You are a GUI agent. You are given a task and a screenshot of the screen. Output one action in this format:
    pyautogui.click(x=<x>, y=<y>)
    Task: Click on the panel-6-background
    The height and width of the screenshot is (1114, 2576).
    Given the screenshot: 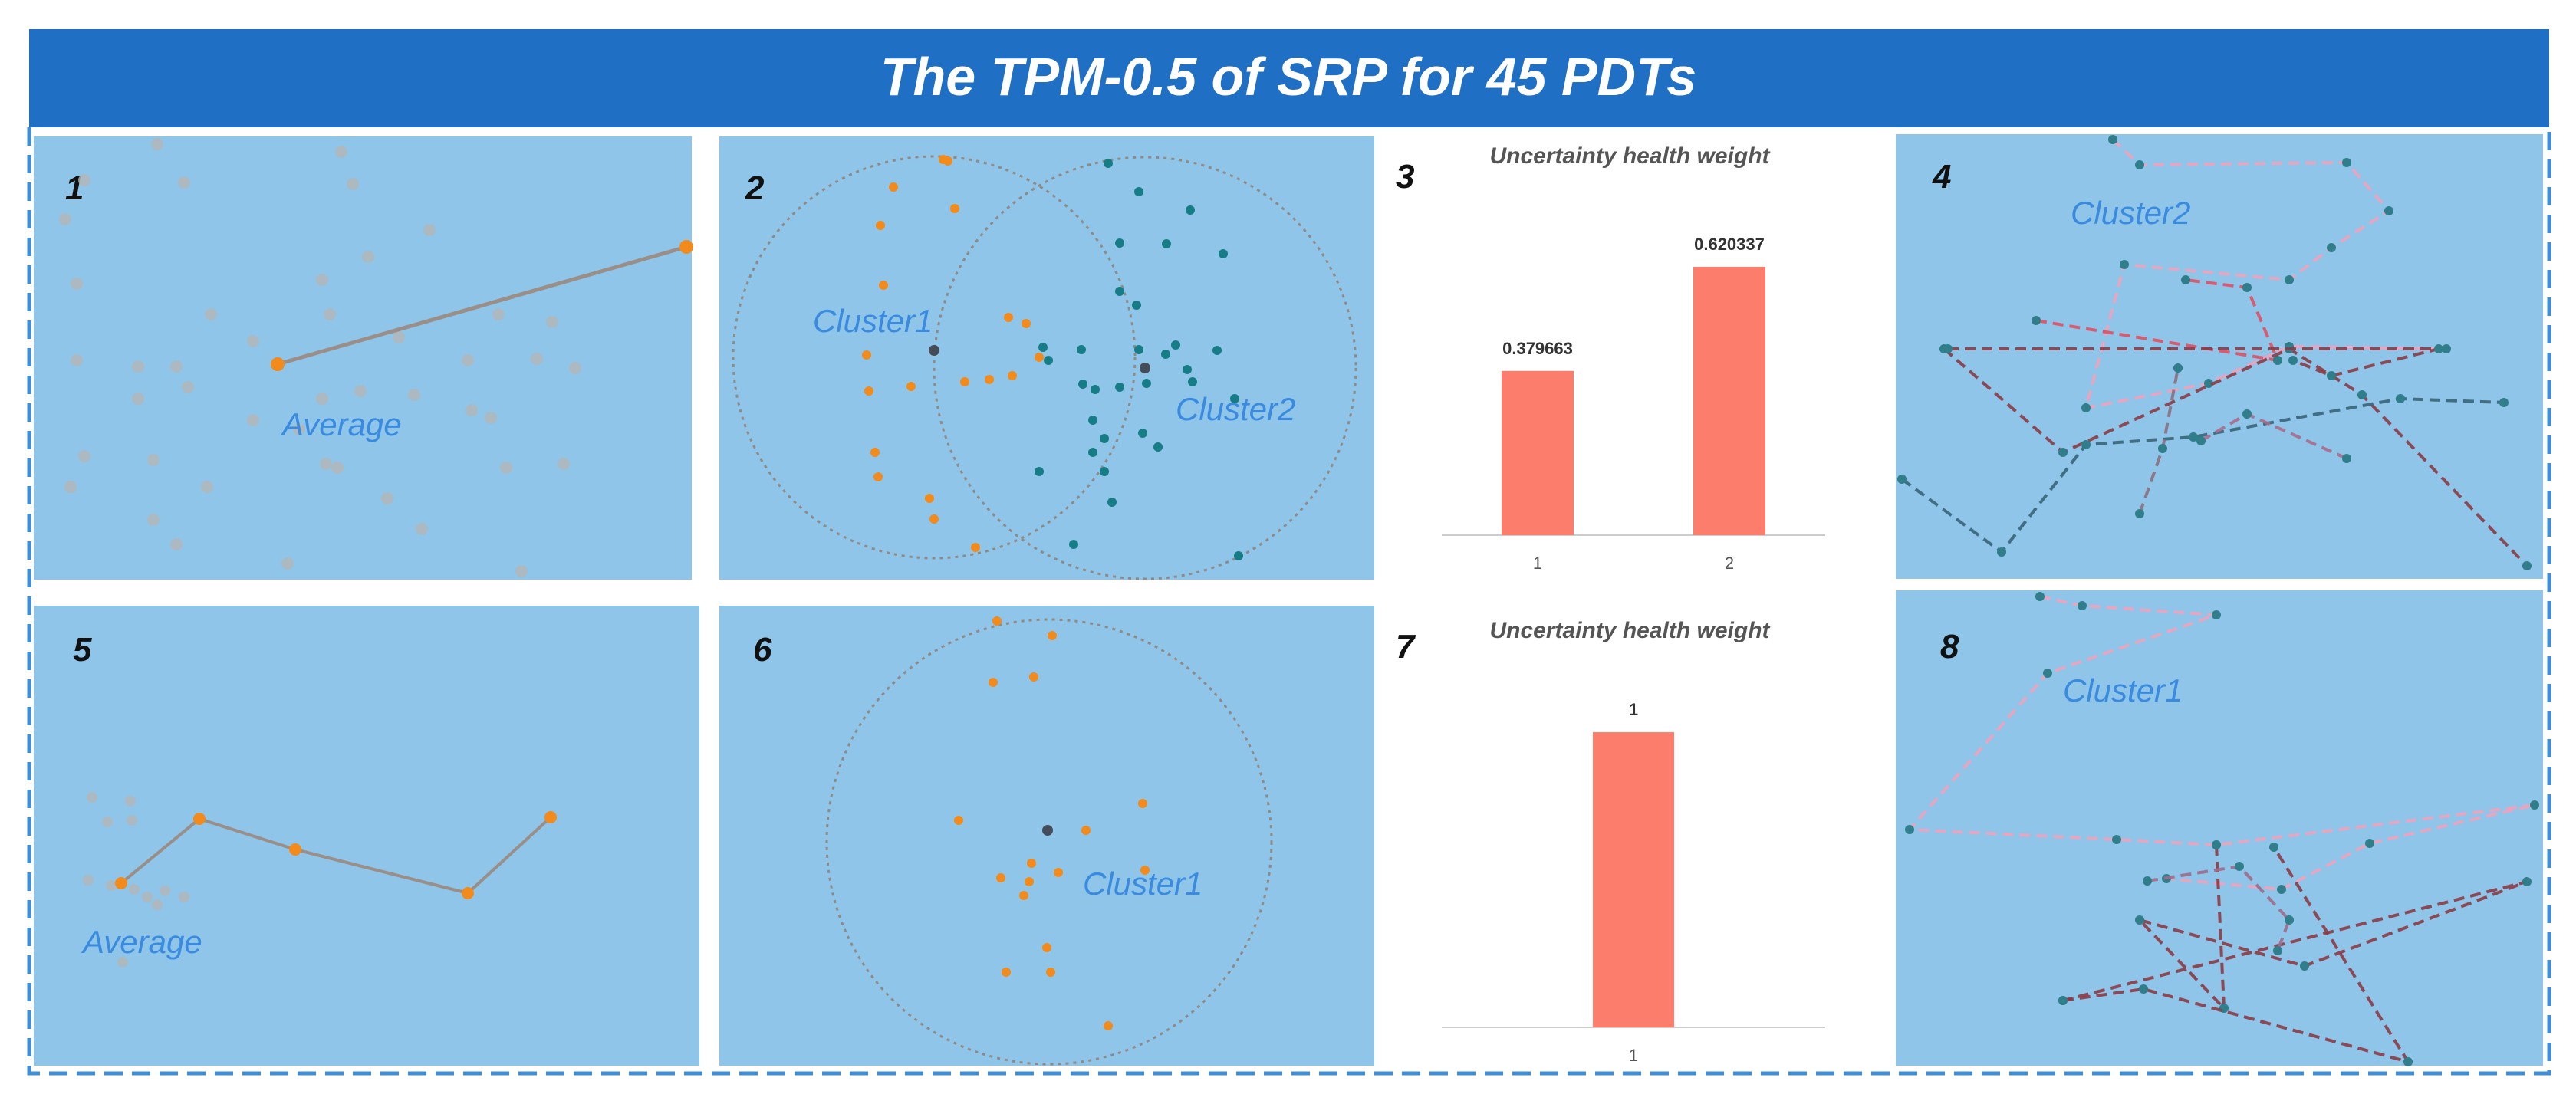 What is the action you would take?
    pyautogui.click(x=1046, y=836)
    